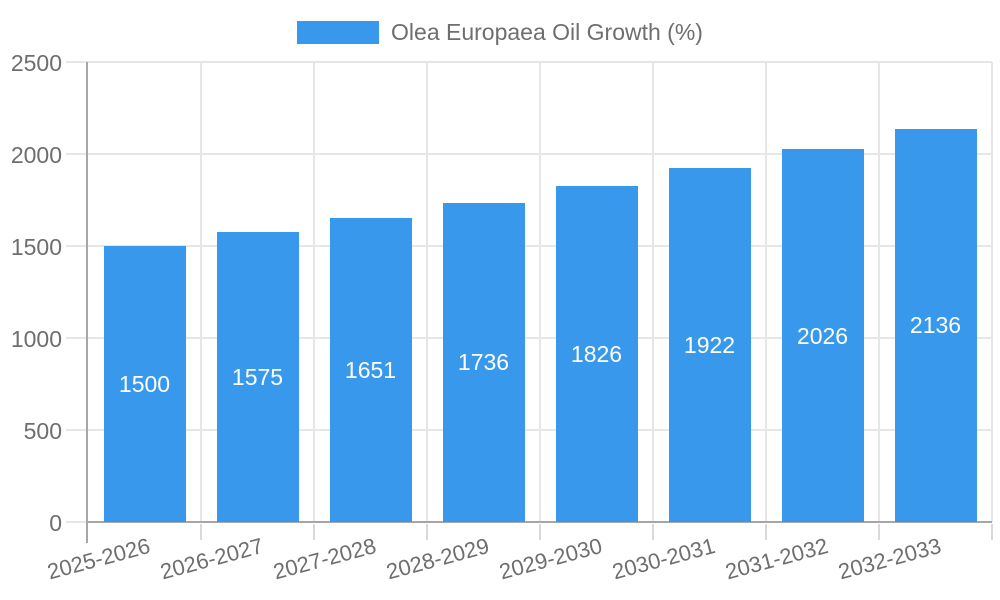 This screenshot has height=600, width=1000. I want to click on y-tick-label: 1500, so click(36, 247).